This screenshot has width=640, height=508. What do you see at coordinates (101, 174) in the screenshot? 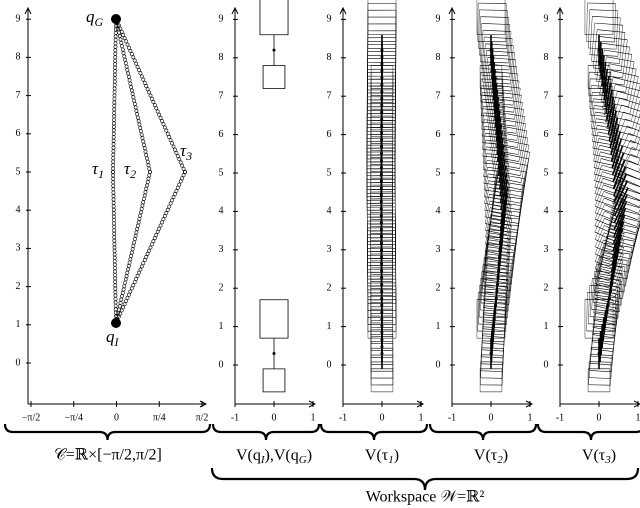
I see `subscript: 1` at bounding box center [101, 174].